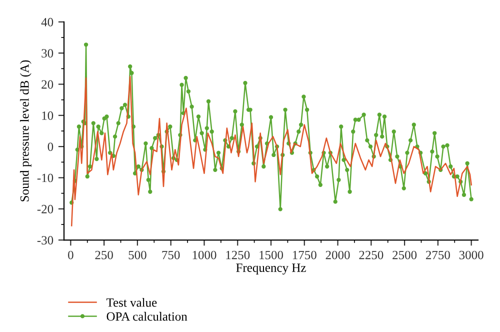  I want to click on x-tick-label: 2750, so click(438, 255).